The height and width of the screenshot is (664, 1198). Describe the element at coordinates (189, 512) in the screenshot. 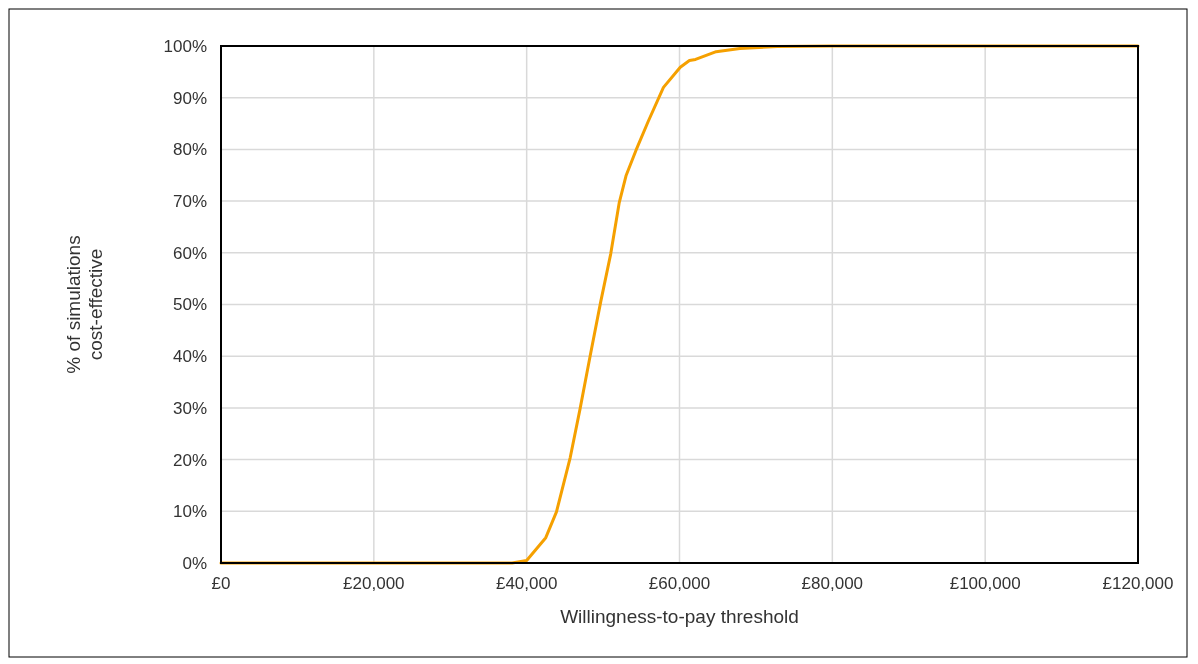

I see `y-tick-label: 10%` at that location.